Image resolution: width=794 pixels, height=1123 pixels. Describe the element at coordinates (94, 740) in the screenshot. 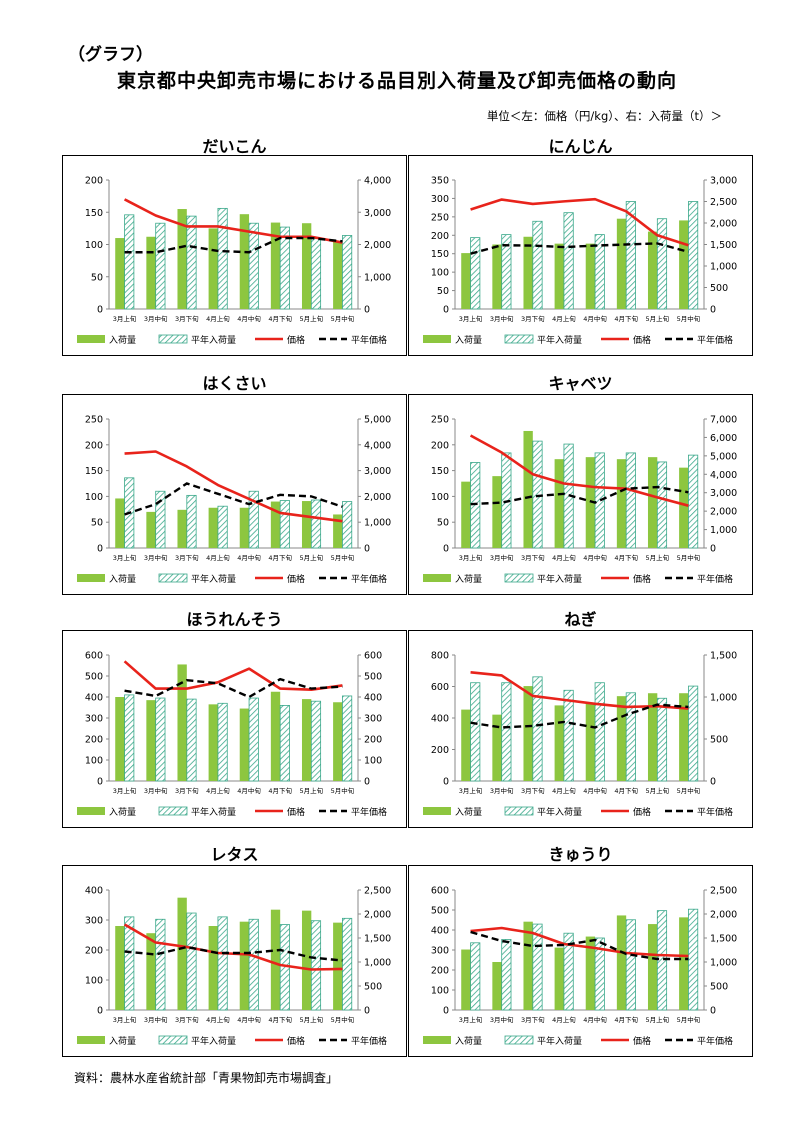

I see `left-tick-label: 200` at that location.